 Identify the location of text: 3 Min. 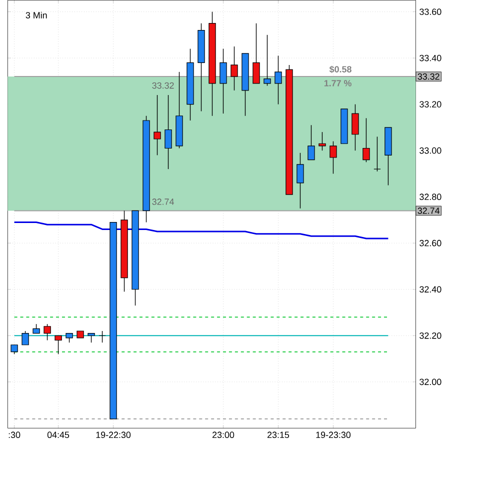
(36, 15).